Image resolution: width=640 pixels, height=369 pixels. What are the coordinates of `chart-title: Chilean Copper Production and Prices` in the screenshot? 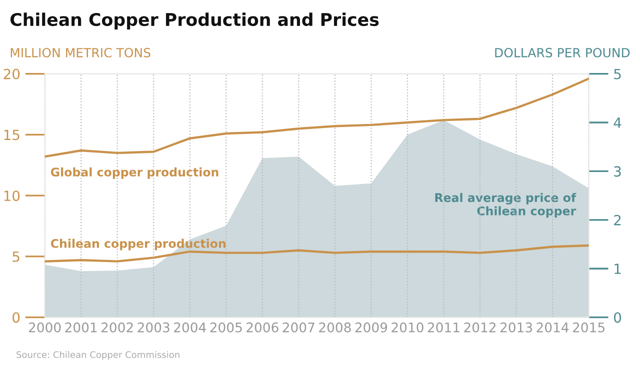 It's located at (194, 21).